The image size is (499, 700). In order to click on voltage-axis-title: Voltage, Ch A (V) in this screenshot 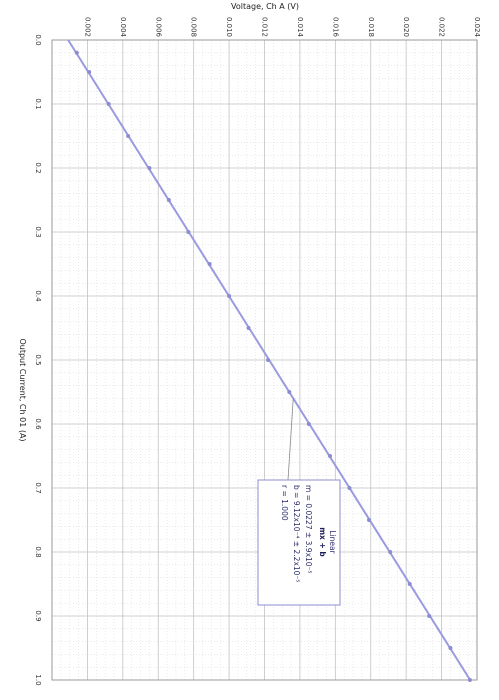, I will do `click(265, 6)`.